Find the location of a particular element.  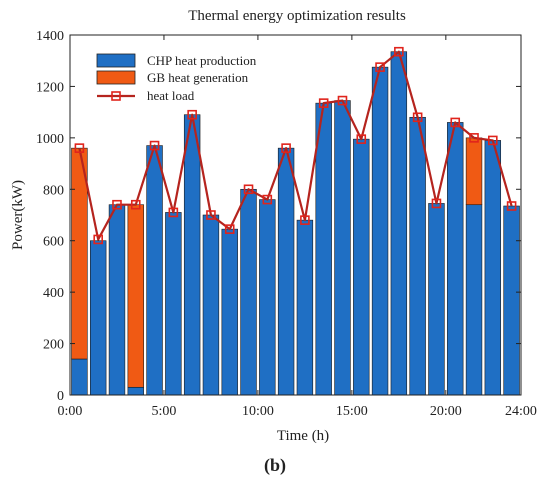

y-tick-label: 800 is located at coordinates (53, 190).